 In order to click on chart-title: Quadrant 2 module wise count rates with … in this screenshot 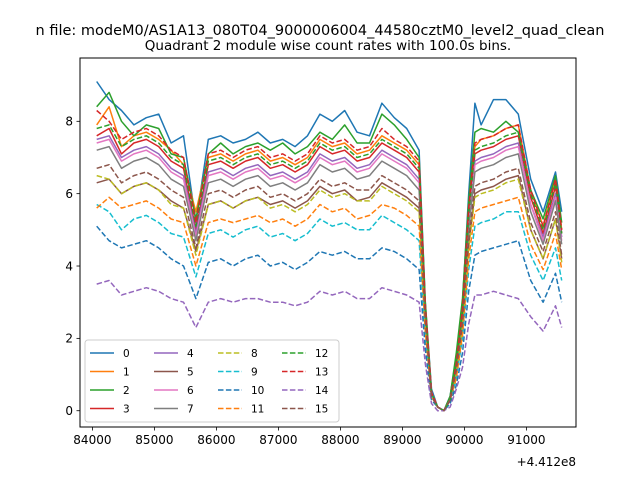, I will do `click(328, 46)`.